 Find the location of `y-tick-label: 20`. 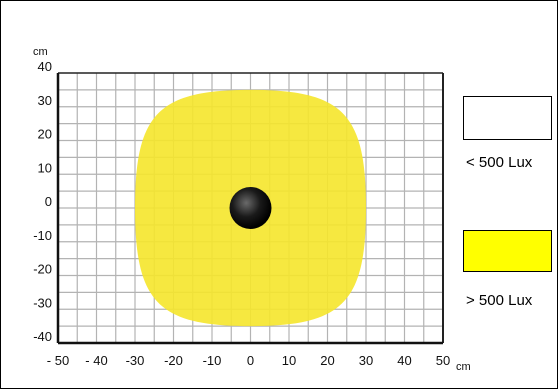

y-tick-label: 20 is located at coordinates (45, 134).